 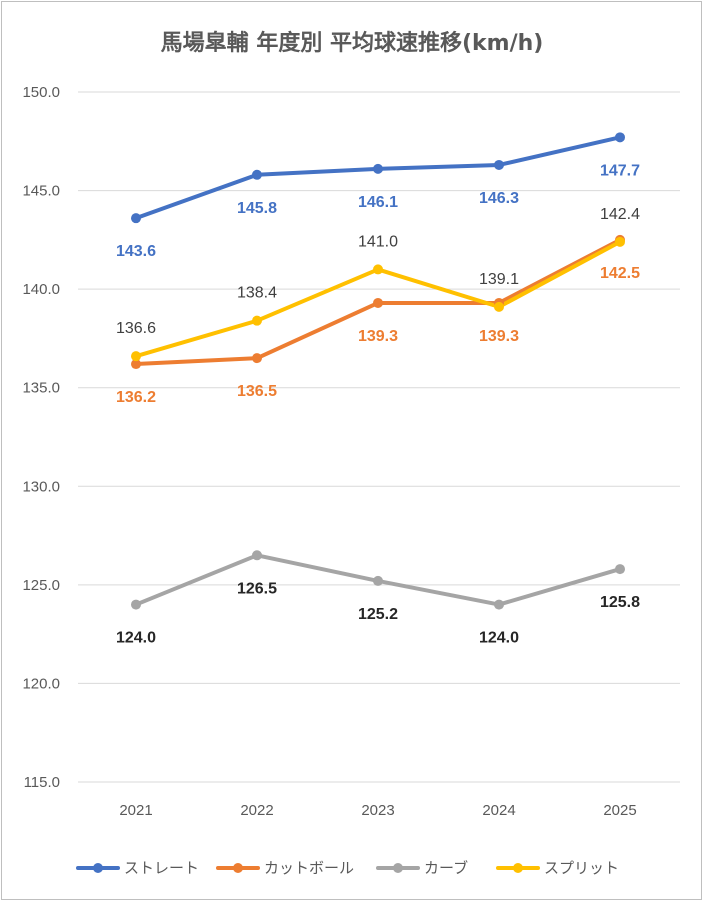 I want to click on y-tick-label: 140.0, so click(x=41, y=289).